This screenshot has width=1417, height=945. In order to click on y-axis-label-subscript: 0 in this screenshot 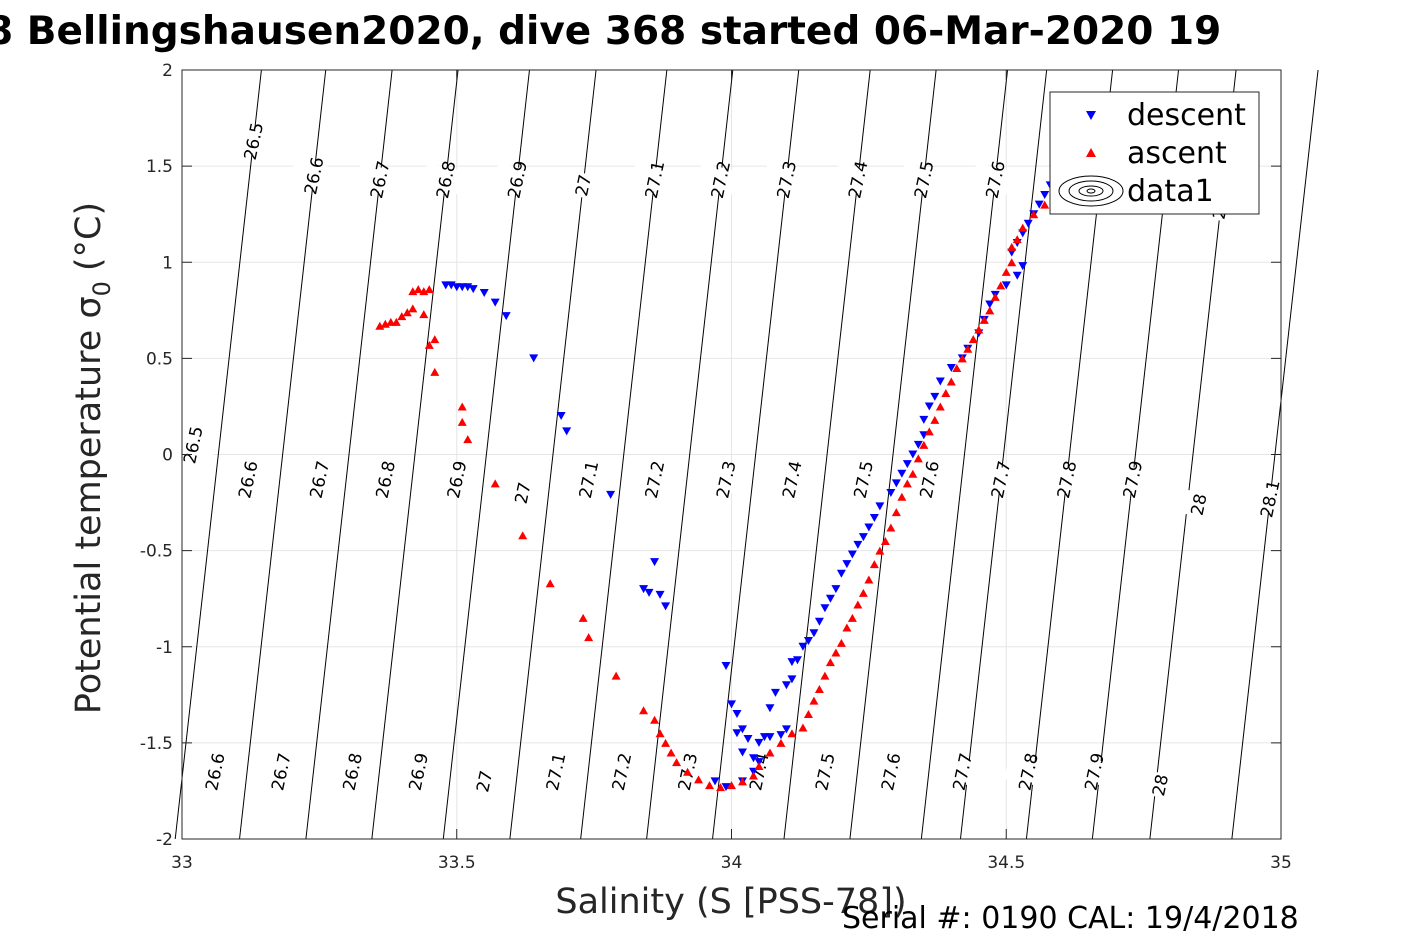, I will do `click(102, 288)`.